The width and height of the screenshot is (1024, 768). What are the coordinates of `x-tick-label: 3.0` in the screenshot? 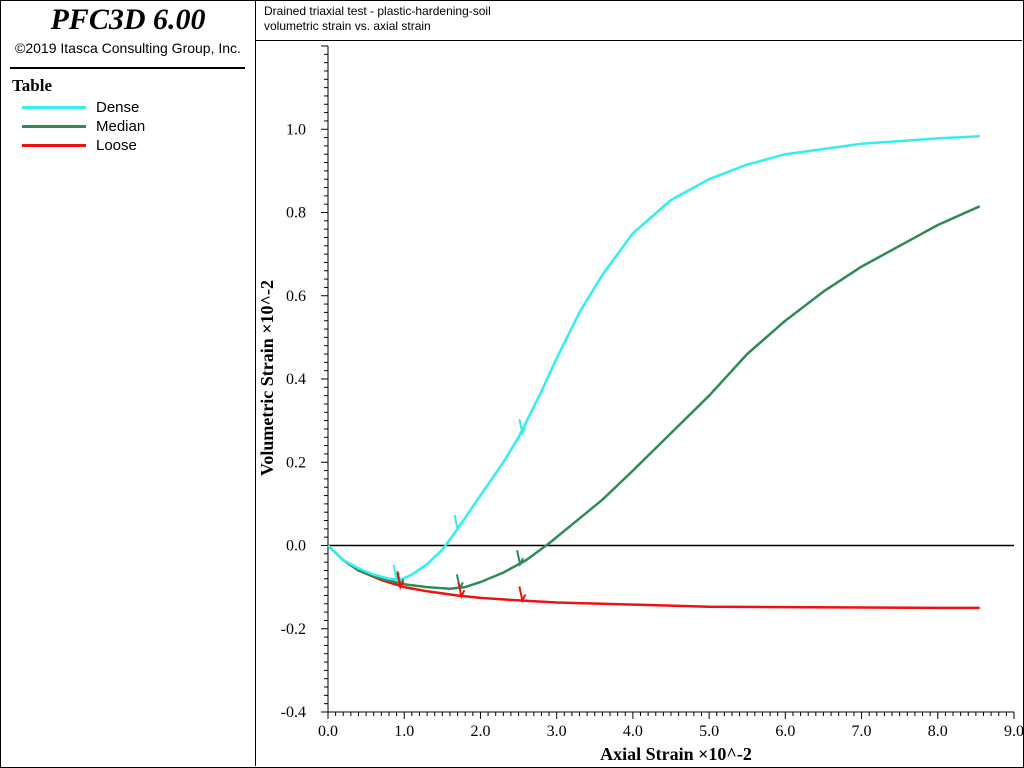 It's located at (557, 731).